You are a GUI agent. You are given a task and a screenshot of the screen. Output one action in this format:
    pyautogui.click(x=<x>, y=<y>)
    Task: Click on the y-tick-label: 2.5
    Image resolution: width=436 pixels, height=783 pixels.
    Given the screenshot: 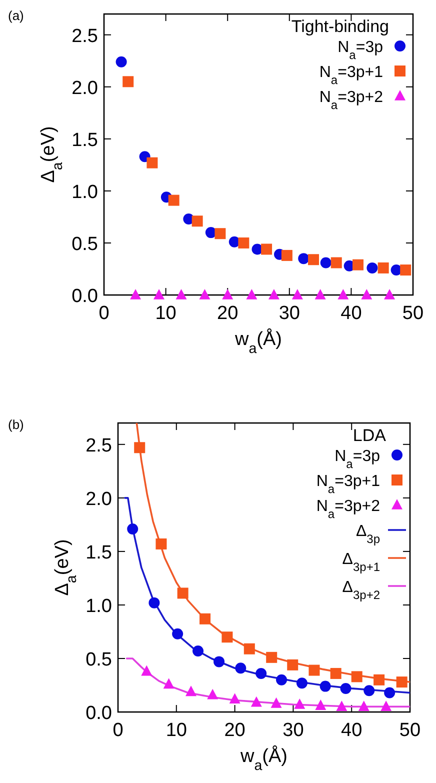 What is the action you would take?
    pyautogui.click(x=85, y=36)
    